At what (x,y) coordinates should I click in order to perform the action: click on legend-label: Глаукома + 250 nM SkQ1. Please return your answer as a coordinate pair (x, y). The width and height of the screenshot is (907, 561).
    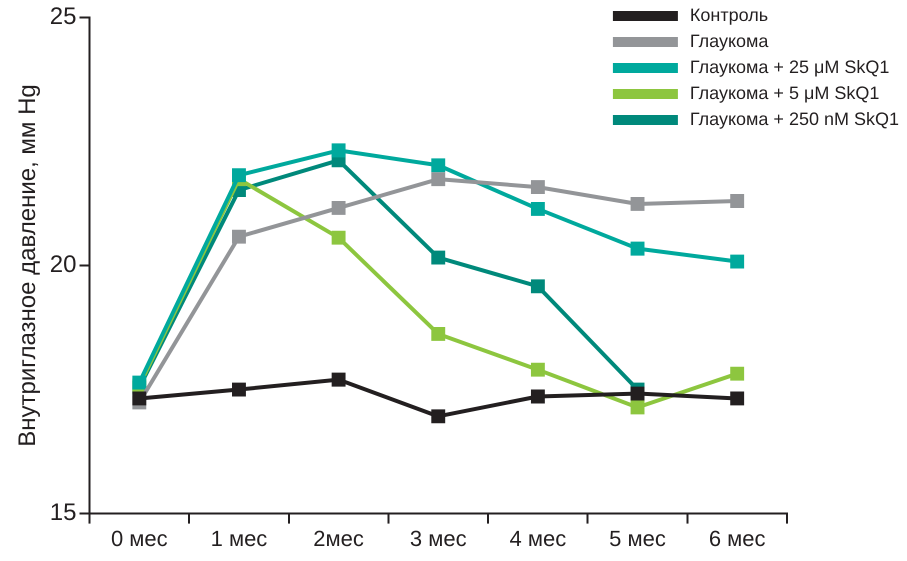
    Looking at the image, I should click on (794, 118).